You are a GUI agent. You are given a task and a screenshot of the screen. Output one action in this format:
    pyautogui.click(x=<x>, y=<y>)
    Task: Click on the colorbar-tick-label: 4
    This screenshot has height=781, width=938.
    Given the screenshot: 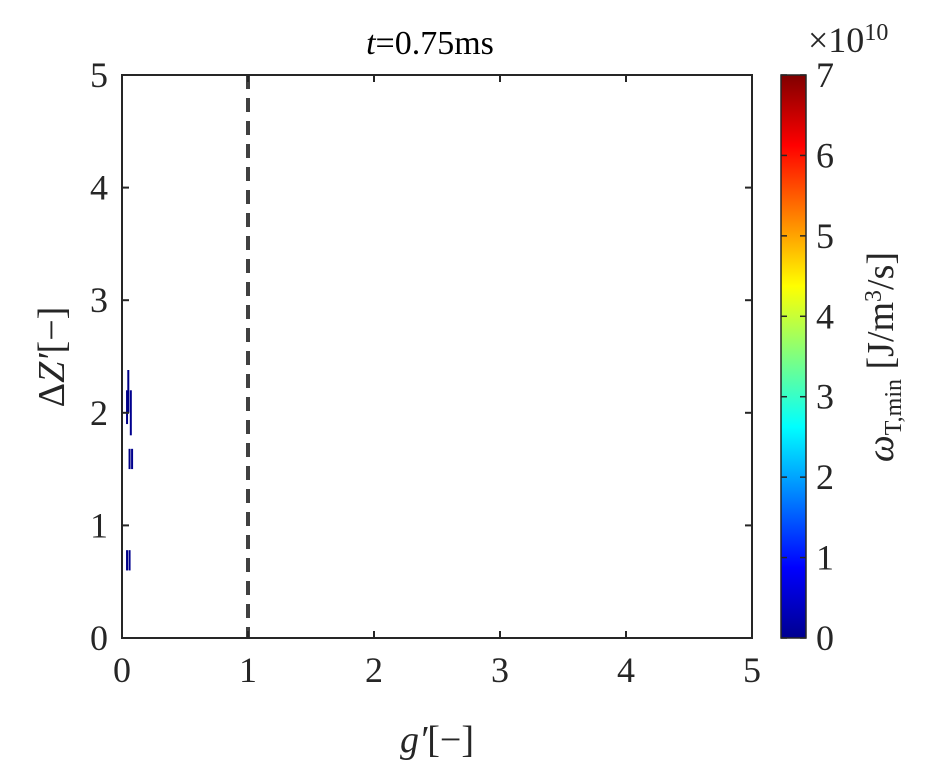 What is the action you would take?
    pyautogui.click(x=825, y=316)
    